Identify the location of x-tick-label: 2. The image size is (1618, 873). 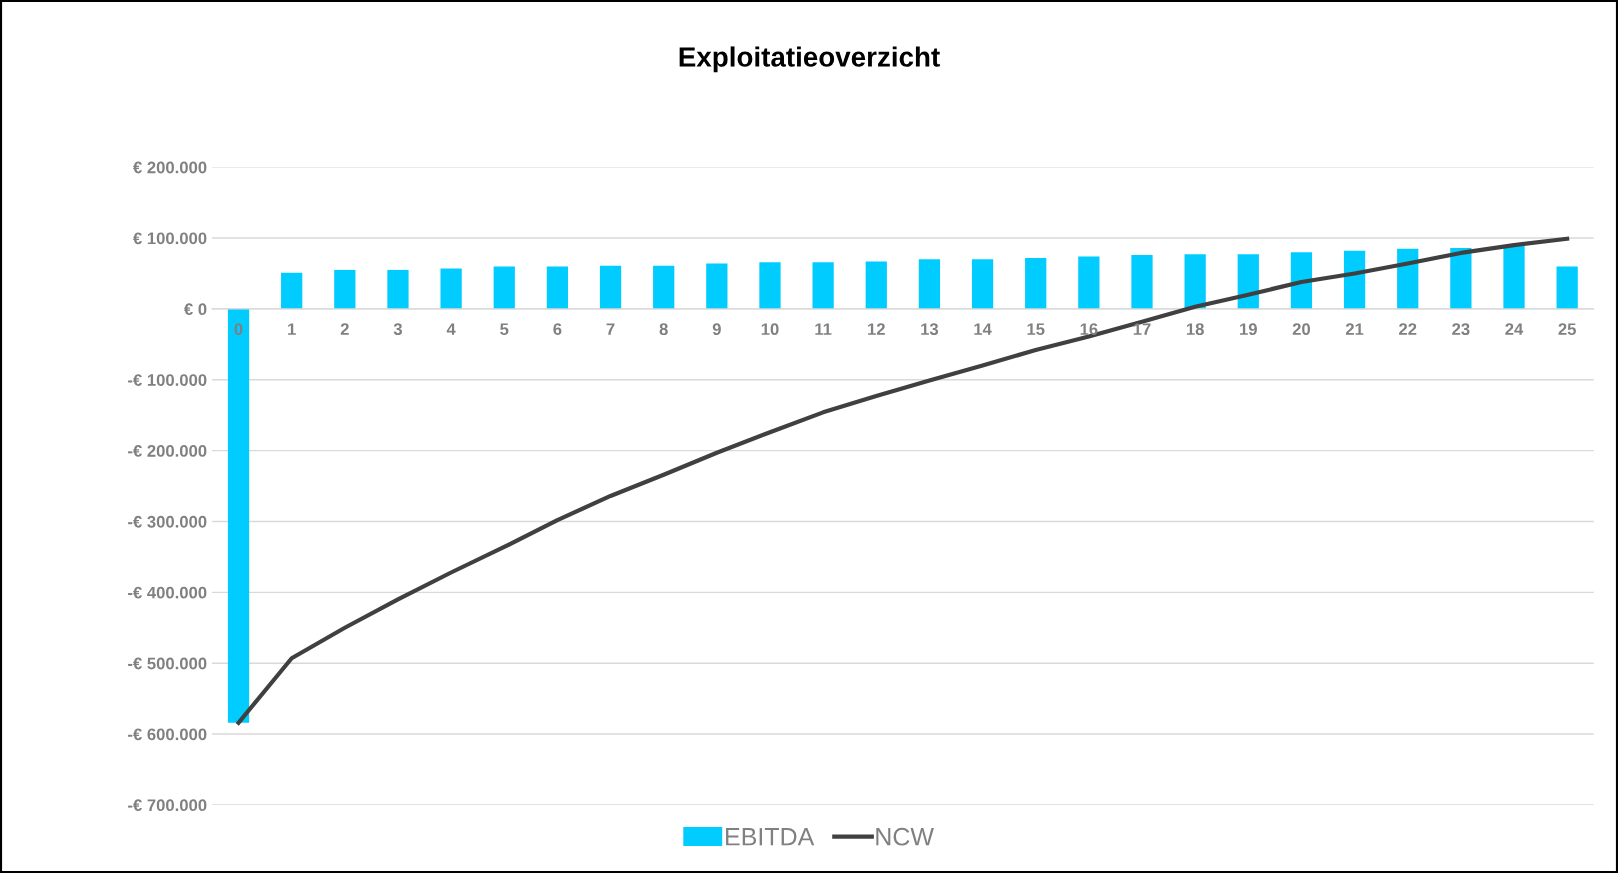
(344, 329).